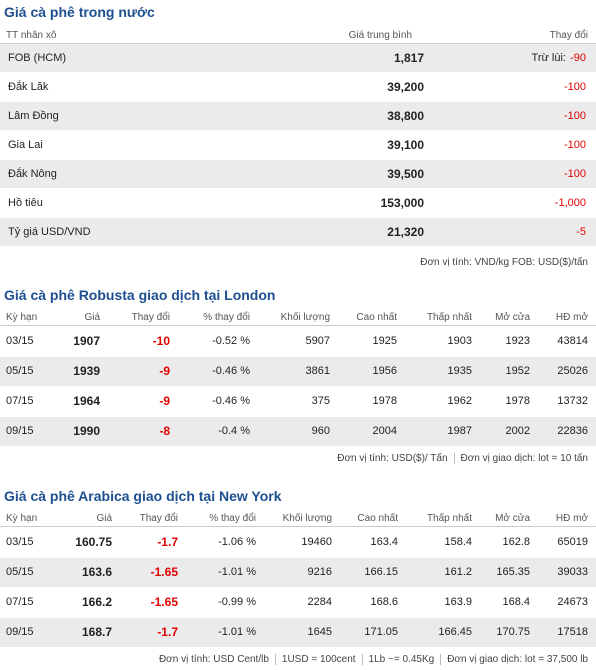 The image size is (596, 670). Describe the element at coordinates (459, 371) in the screenshot. I see `table-cell: 1935` at that location.